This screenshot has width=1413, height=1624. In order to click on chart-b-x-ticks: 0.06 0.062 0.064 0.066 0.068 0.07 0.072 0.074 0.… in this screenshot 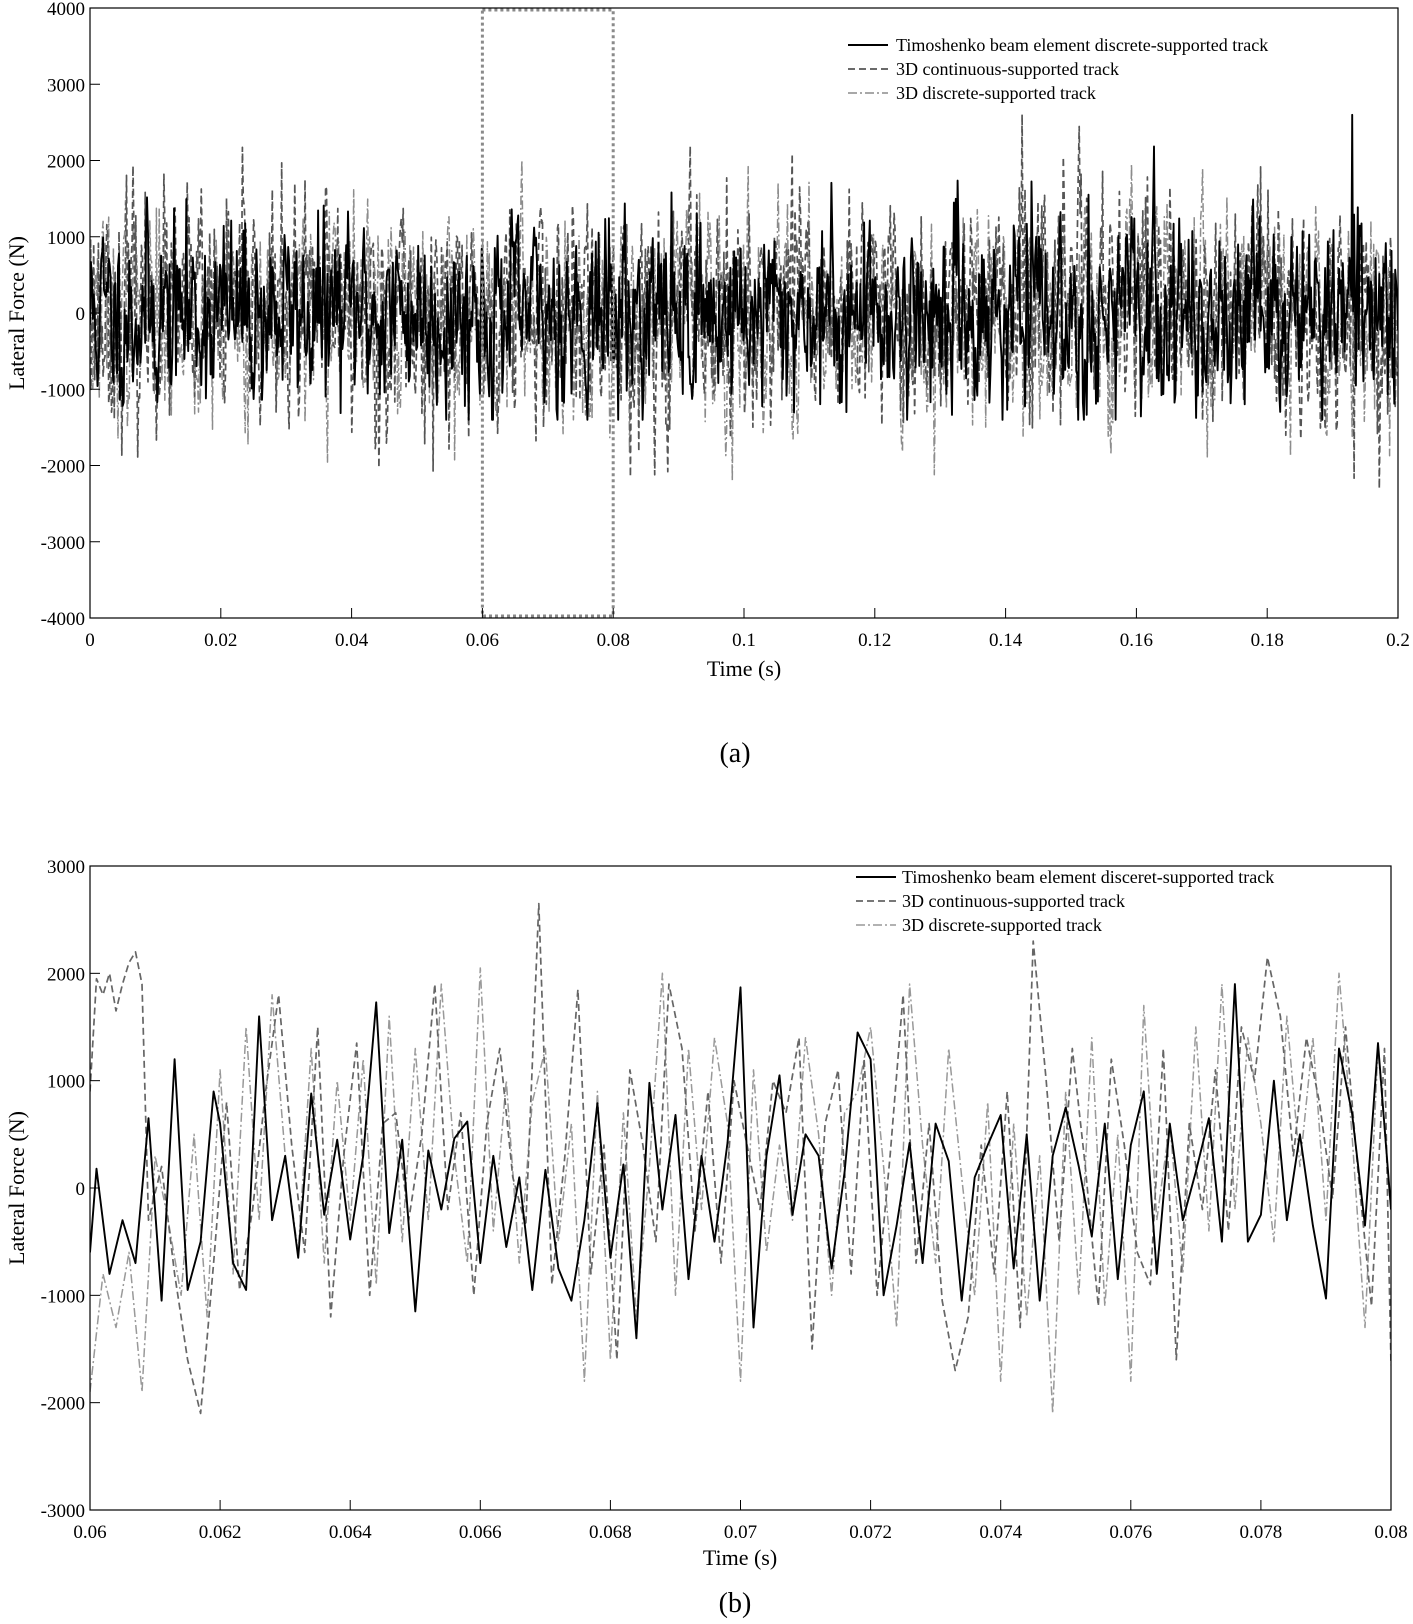, I will do `click(740, 1521)`.